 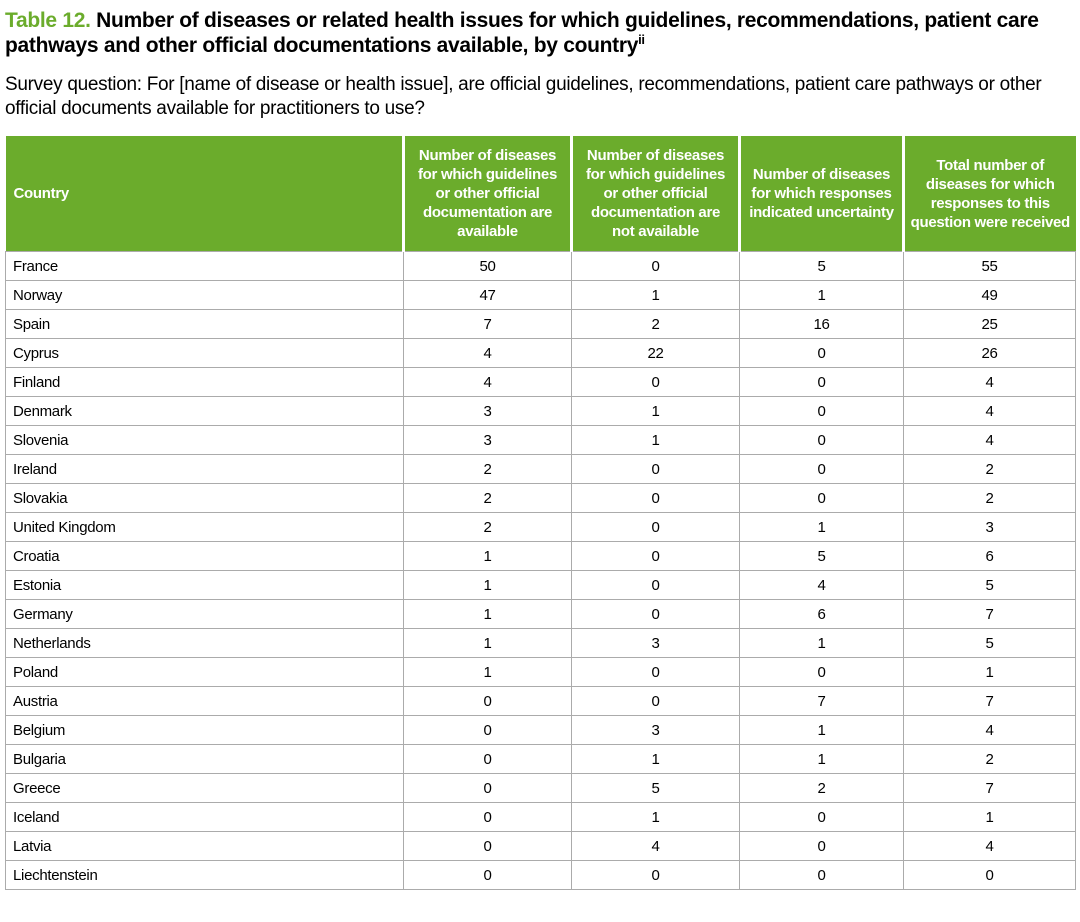 I want to click on table-row: Germany 1 0 6 7, so click(x=540, y=614).